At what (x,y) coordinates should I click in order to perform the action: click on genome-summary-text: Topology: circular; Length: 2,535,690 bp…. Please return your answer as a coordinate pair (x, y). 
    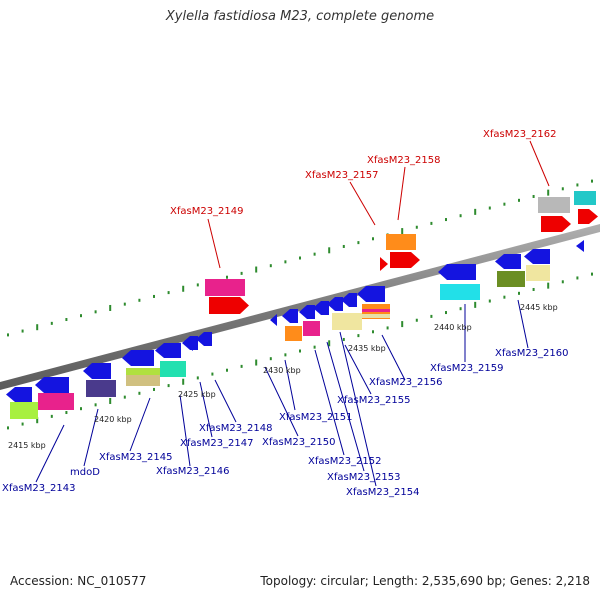
    Looking at the image, I should click on (425, 581).